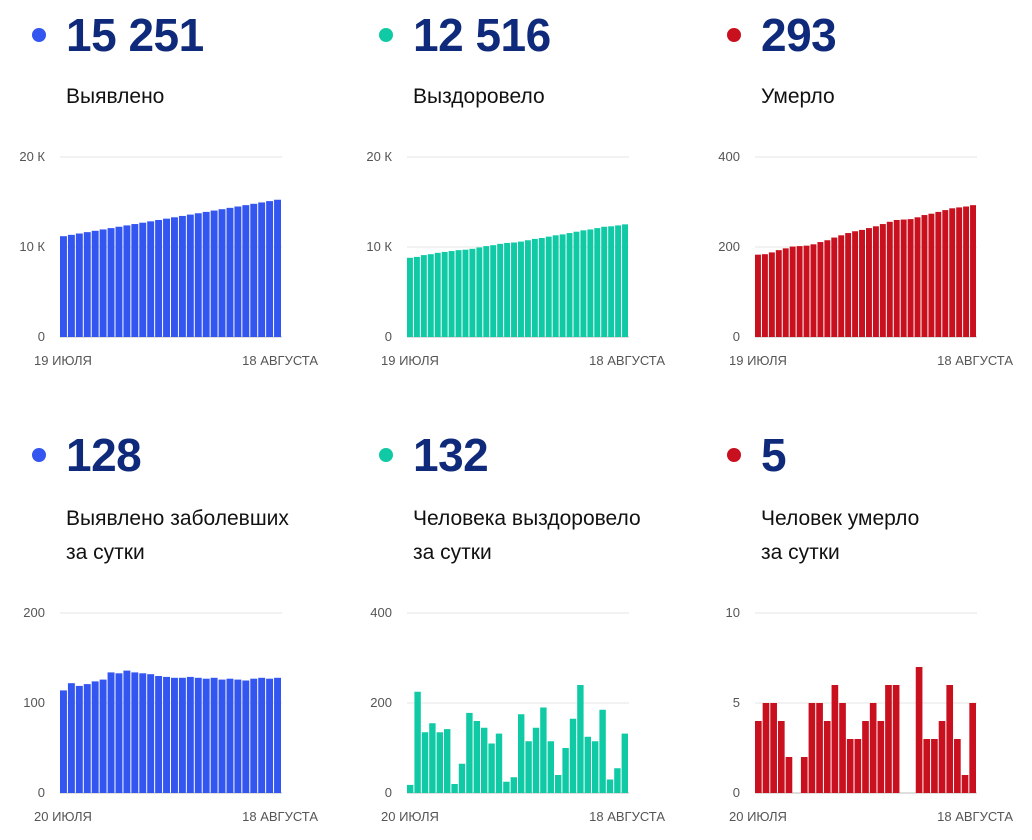  Describe the element at coordinates (379, 246) in the screenshot. I see `y-tick-label: 10 К` at that location.